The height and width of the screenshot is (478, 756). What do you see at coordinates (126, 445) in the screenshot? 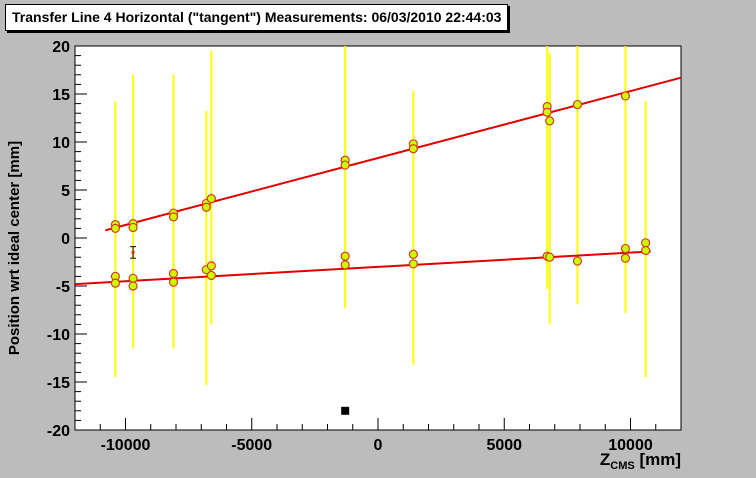
I see `x-tick-label: -10000` at bounding box center [126, 445].